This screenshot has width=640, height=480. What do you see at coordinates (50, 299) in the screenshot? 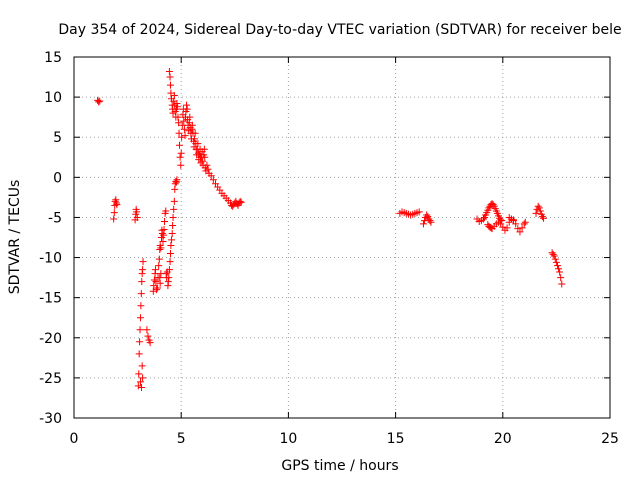
I see `y-tick-label: -15` at bounding box center [50, 299].